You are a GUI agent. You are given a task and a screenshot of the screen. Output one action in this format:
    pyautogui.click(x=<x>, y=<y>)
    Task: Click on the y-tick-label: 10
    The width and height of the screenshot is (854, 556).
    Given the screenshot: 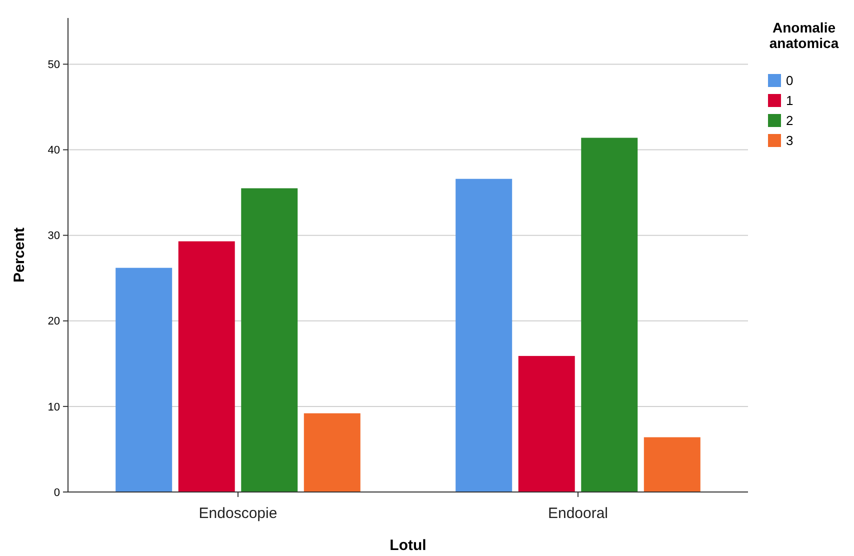 What is the action you would take?
    pyautogui.click(x=54, y=407)
    